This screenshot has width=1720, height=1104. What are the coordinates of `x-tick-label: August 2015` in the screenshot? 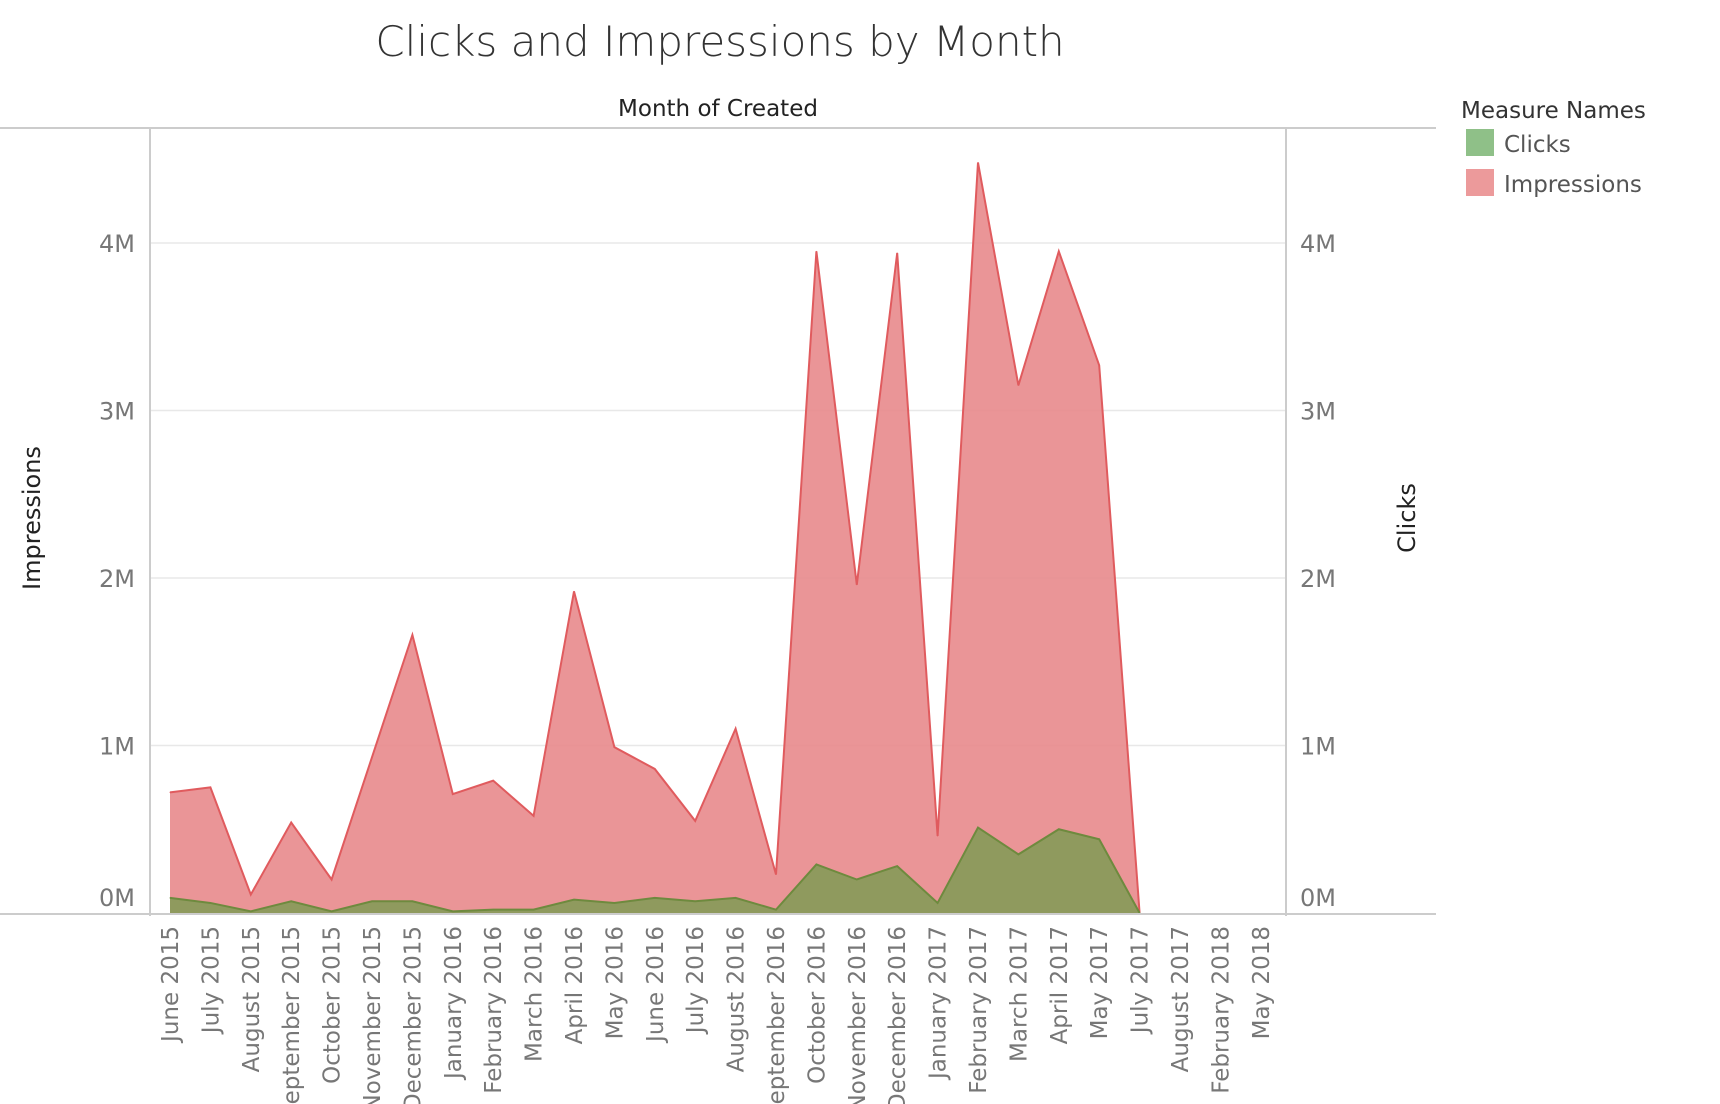 It's located at (252, 999).